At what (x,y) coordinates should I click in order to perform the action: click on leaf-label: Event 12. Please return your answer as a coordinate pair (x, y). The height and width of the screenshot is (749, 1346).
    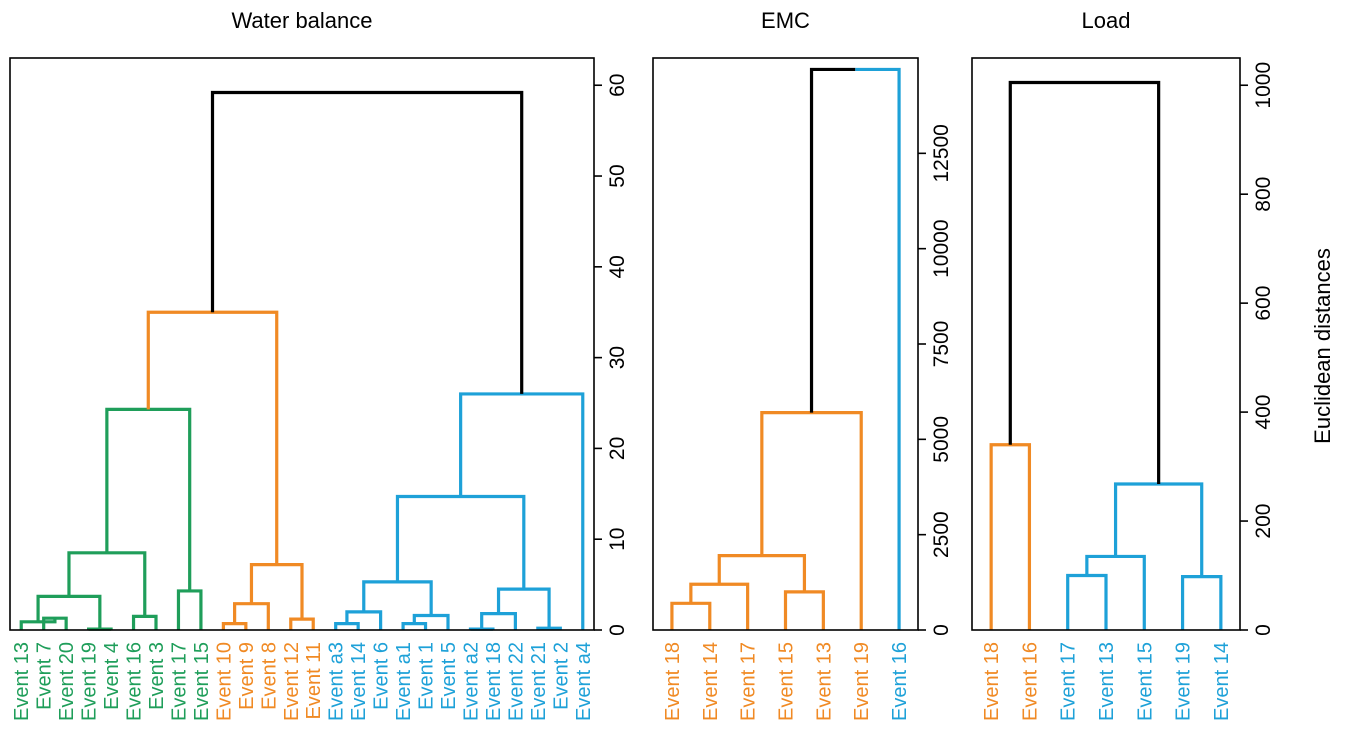
    Looking at the image, I should click on (292, 681).